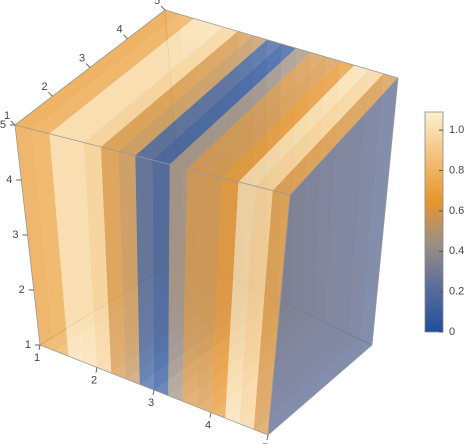 This screenshot has width=474, height=444. Describe the element at coordinates (434, 222) in the screenshot. I see `colorbar` at that location.